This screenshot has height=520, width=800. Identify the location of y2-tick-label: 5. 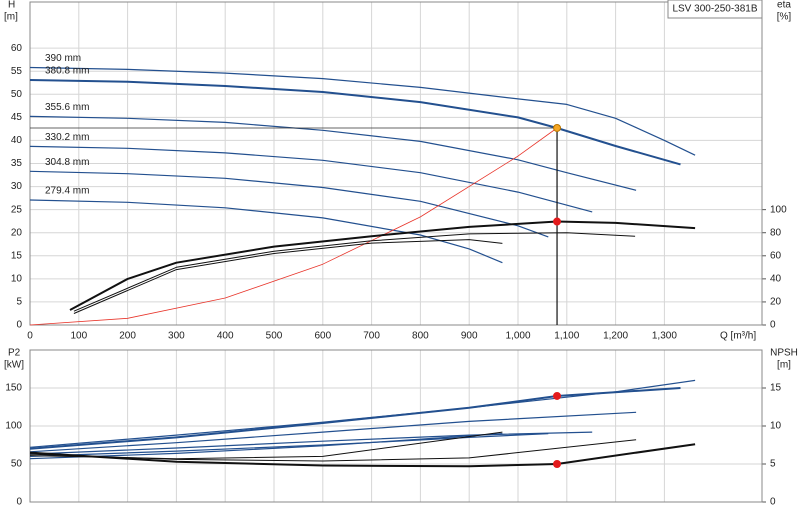
(773, 464).